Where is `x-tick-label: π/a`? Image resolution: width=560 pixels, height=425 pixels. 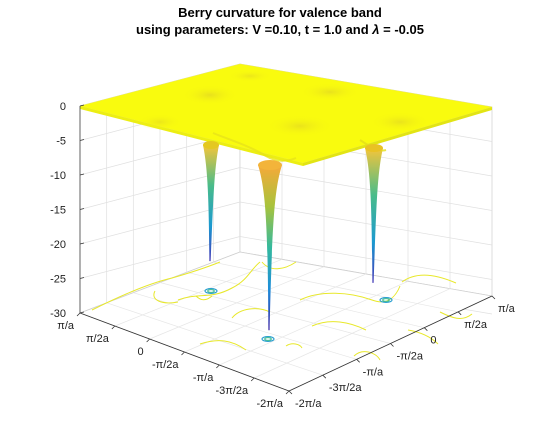
x-tick-label: π/a is located at coordinates (66, 326).